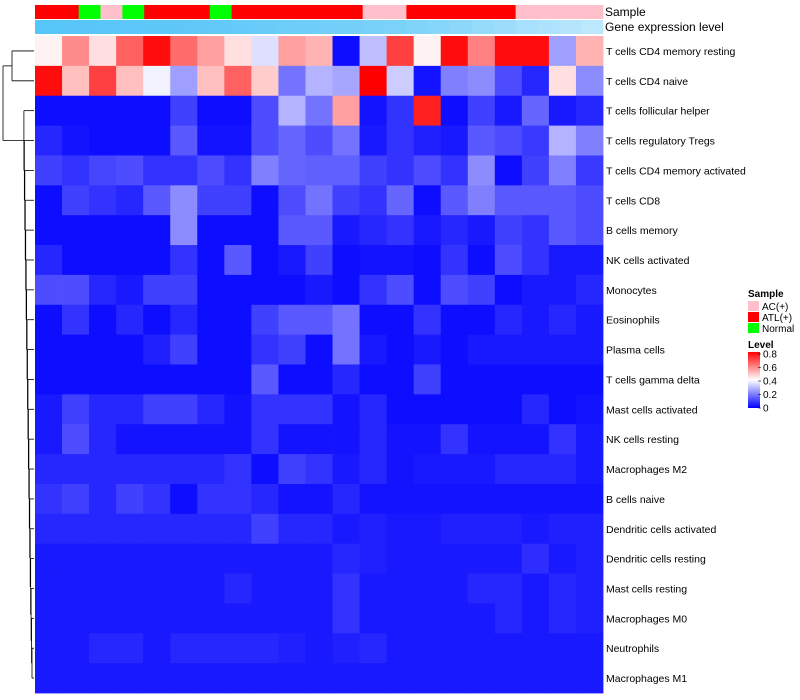 The image size is (800, 700). What do you see at coordinates (642, 440) in the screenshot?
I see `row-label: NK cells resting` at bounding box center [642, 440].